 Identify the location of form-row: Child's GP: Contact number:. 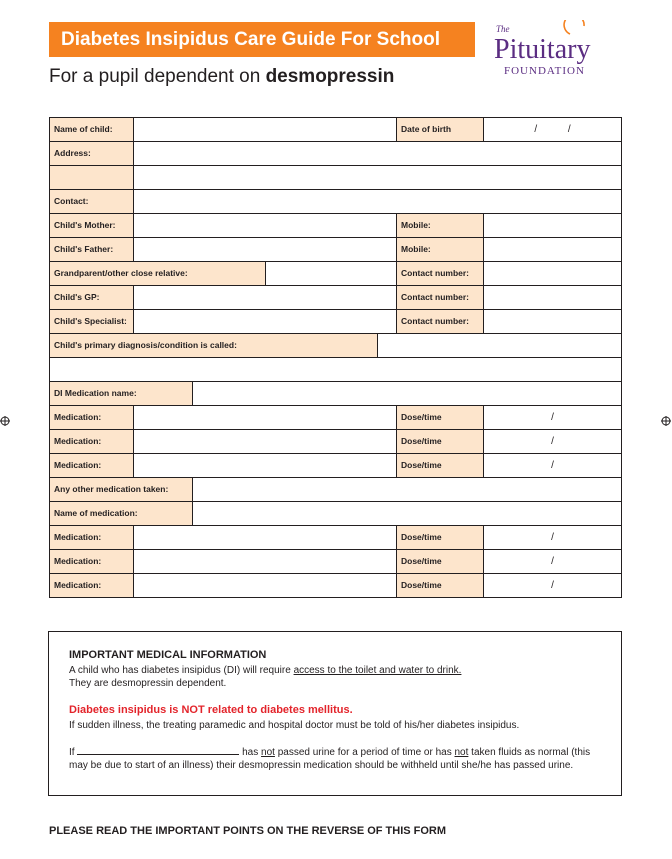
(336, 298).